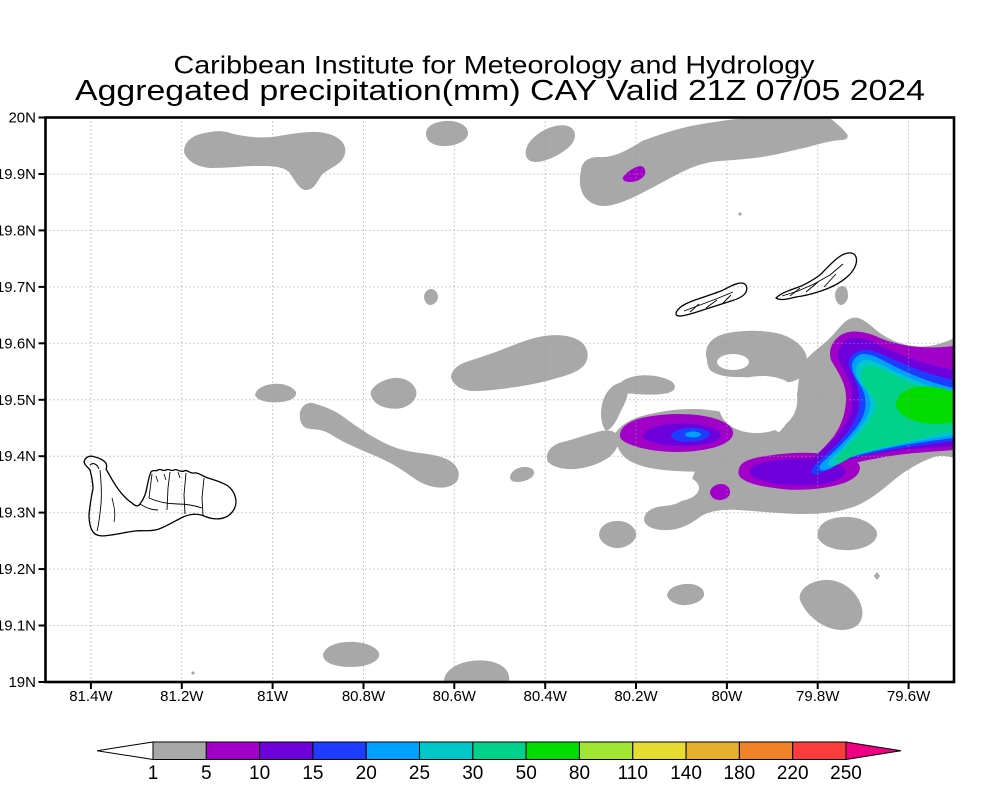  Describe the element at coordinates (18, 626) in the screenshot. I see `svg-text: 19.1N` at that location.